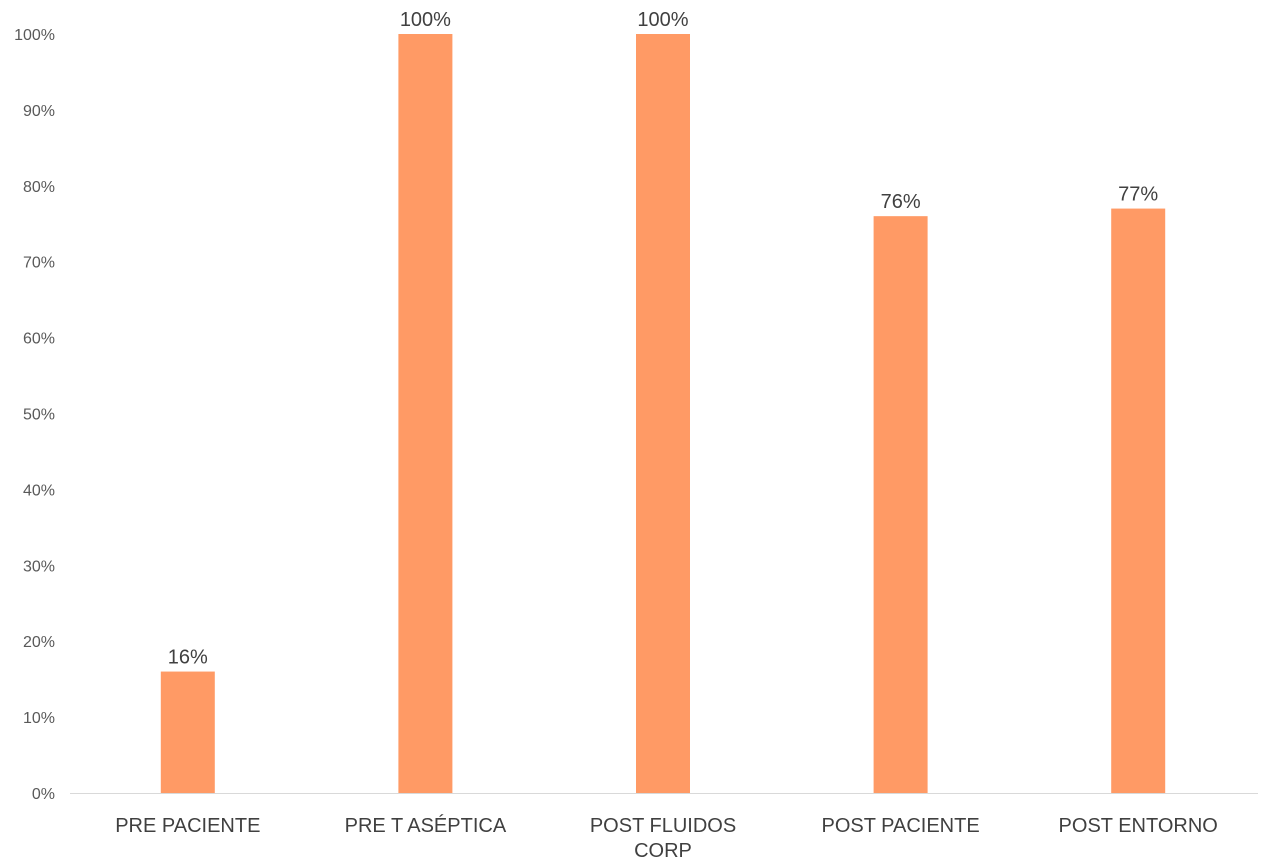 The image size is (1261, 865). Describe the element at coordinates (43, 794) in the screenshot. I see `y-tick-label: 0%` at that location.